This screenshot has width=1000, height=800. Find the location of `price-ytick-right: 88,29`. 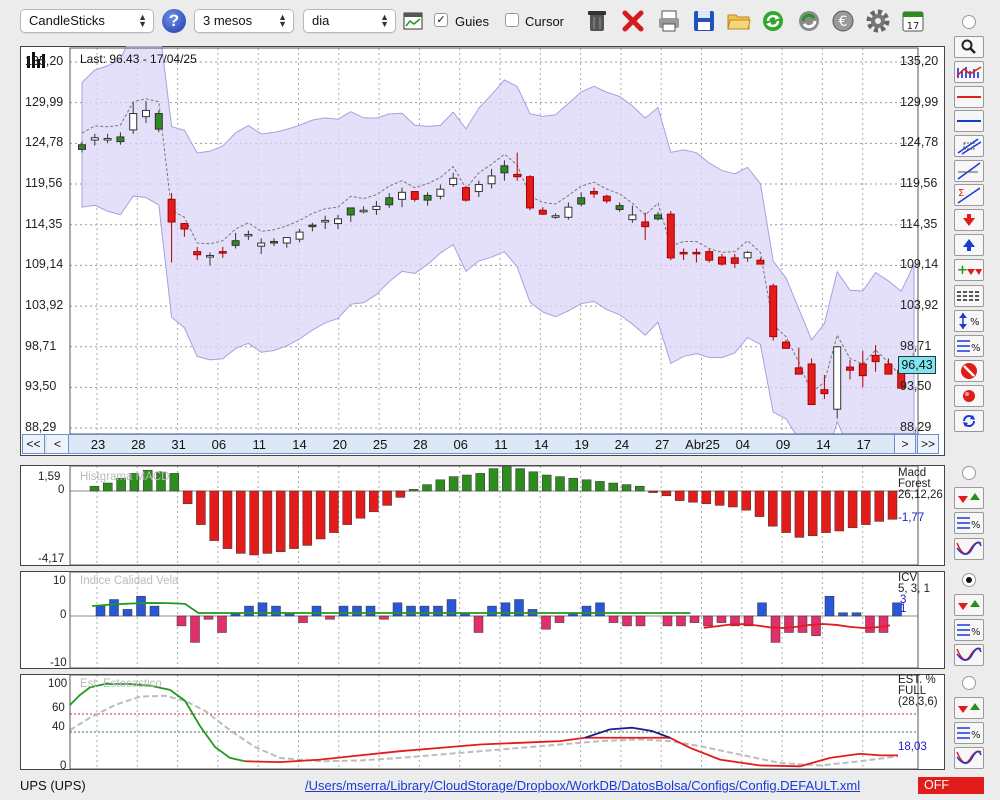

price-ytick-right: 88,29 is located at coordinates (916, 427).